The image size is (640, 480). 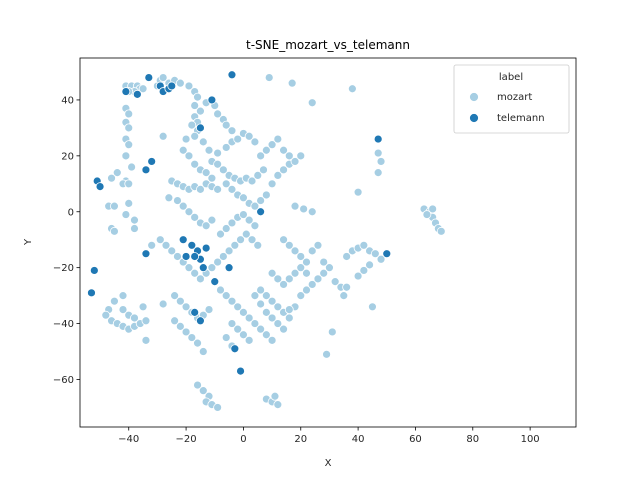 I want to click on chart-title: t-SNE_mozart_vs_telemann, so click(x=328, y=45).